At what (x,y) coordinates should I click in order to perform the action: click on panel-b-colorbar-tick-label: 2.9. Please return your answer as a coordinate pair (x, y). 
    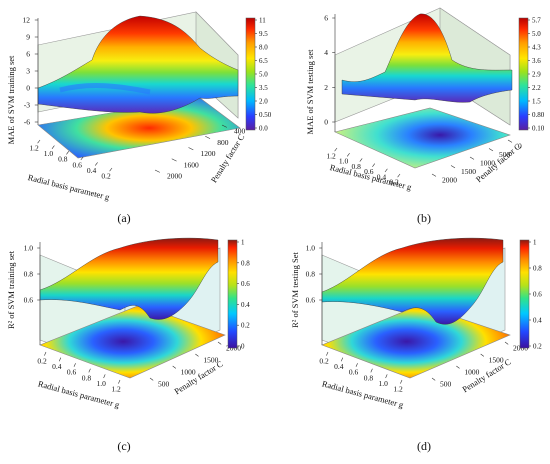
    Looking at the image, I should click on (536, 75).